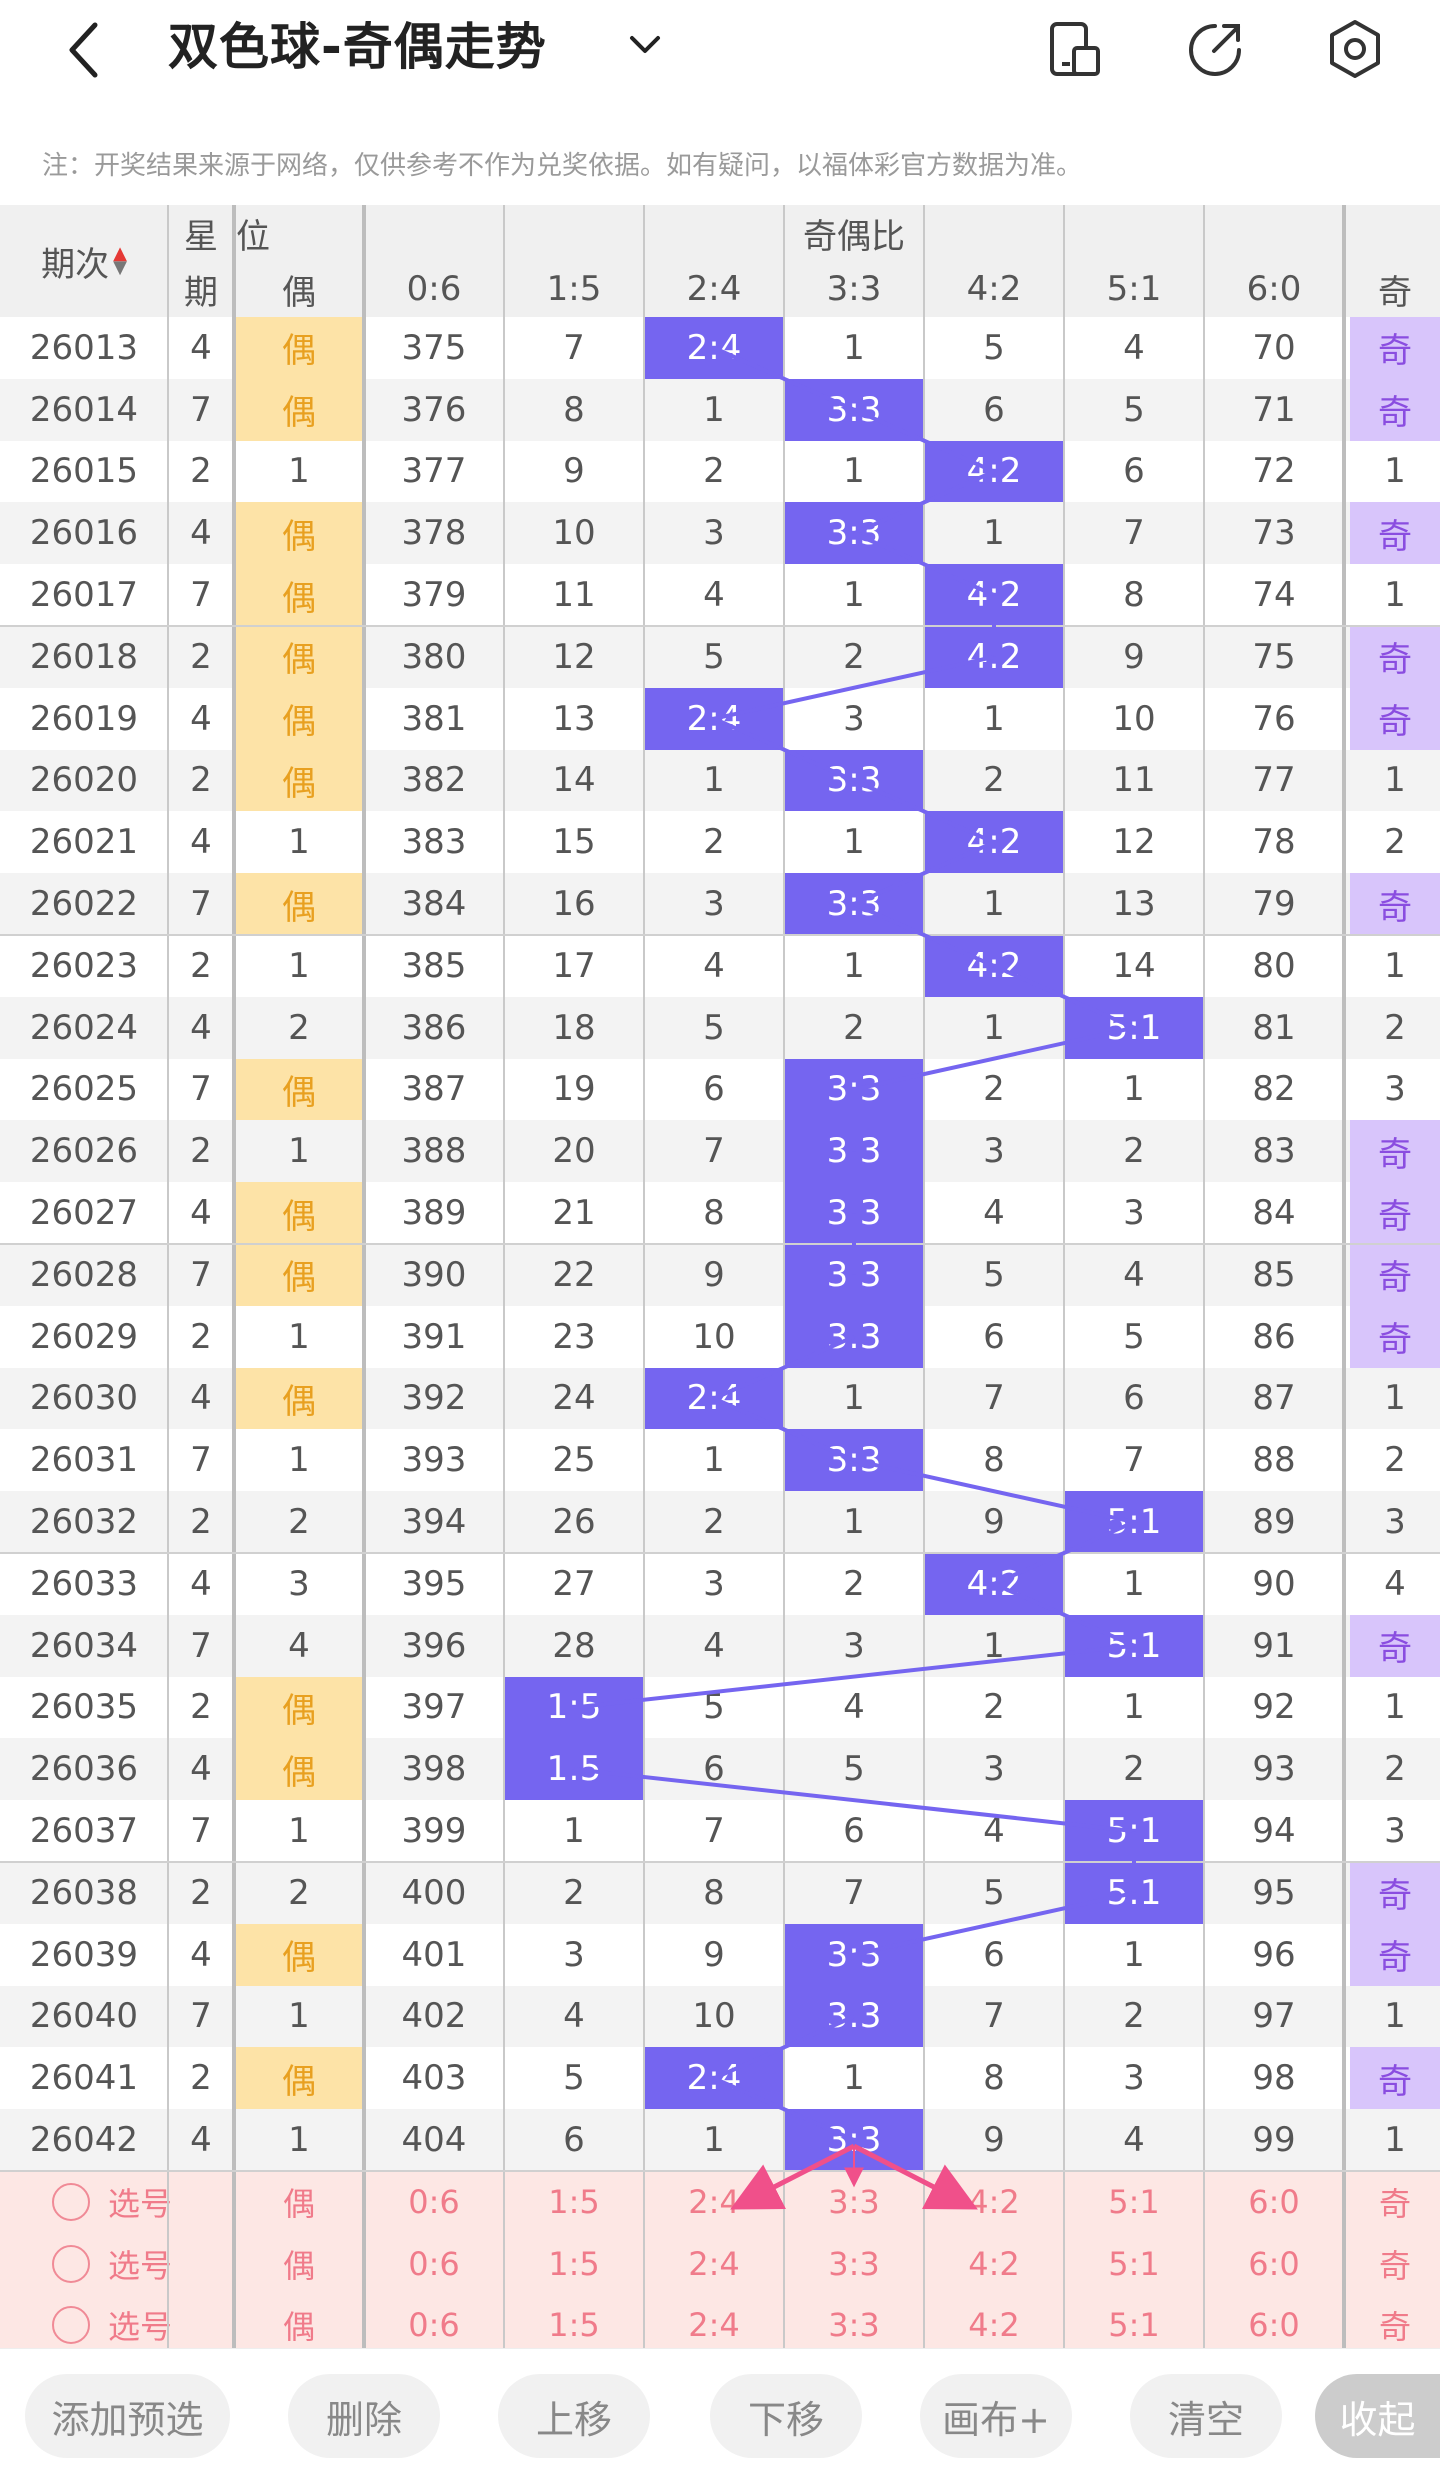 This screenshot has height=2486, width=1440. What do you see at coordinates (854, 1213) in the screenshot?
I see `ratio-highlight-cell: 3:3` at bounding box center [854, 1213].